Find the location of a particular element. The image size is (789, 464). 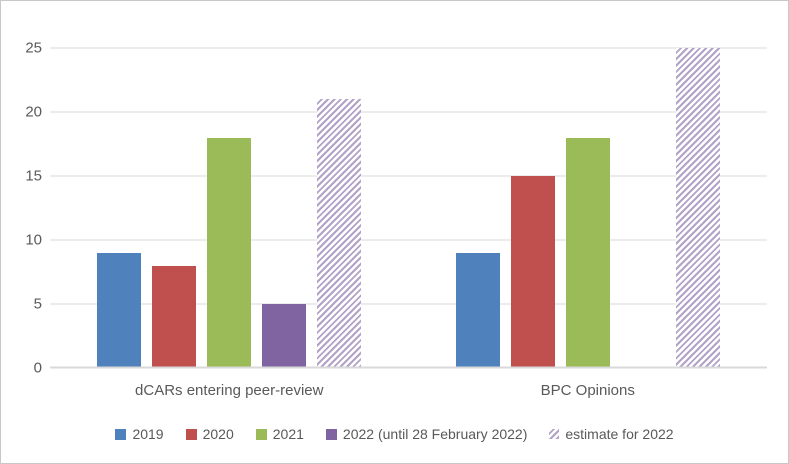

legend-item-2020: 2020 is located at coordinates (209, 434).